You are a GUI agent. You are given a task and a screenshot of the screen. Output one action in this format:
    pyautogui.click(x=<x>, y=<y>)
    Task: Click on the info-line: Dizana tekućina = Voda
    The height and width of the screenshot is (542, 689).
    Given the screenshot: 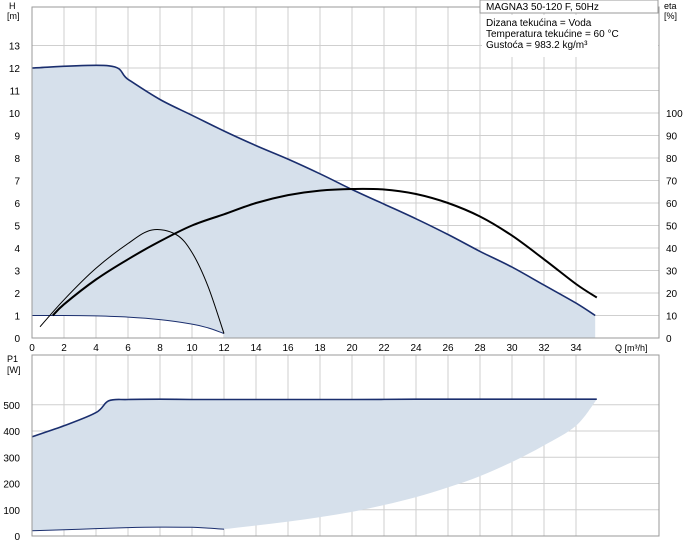 What is the action you would take?
    pyautogui.click(x=539, y=23)
    